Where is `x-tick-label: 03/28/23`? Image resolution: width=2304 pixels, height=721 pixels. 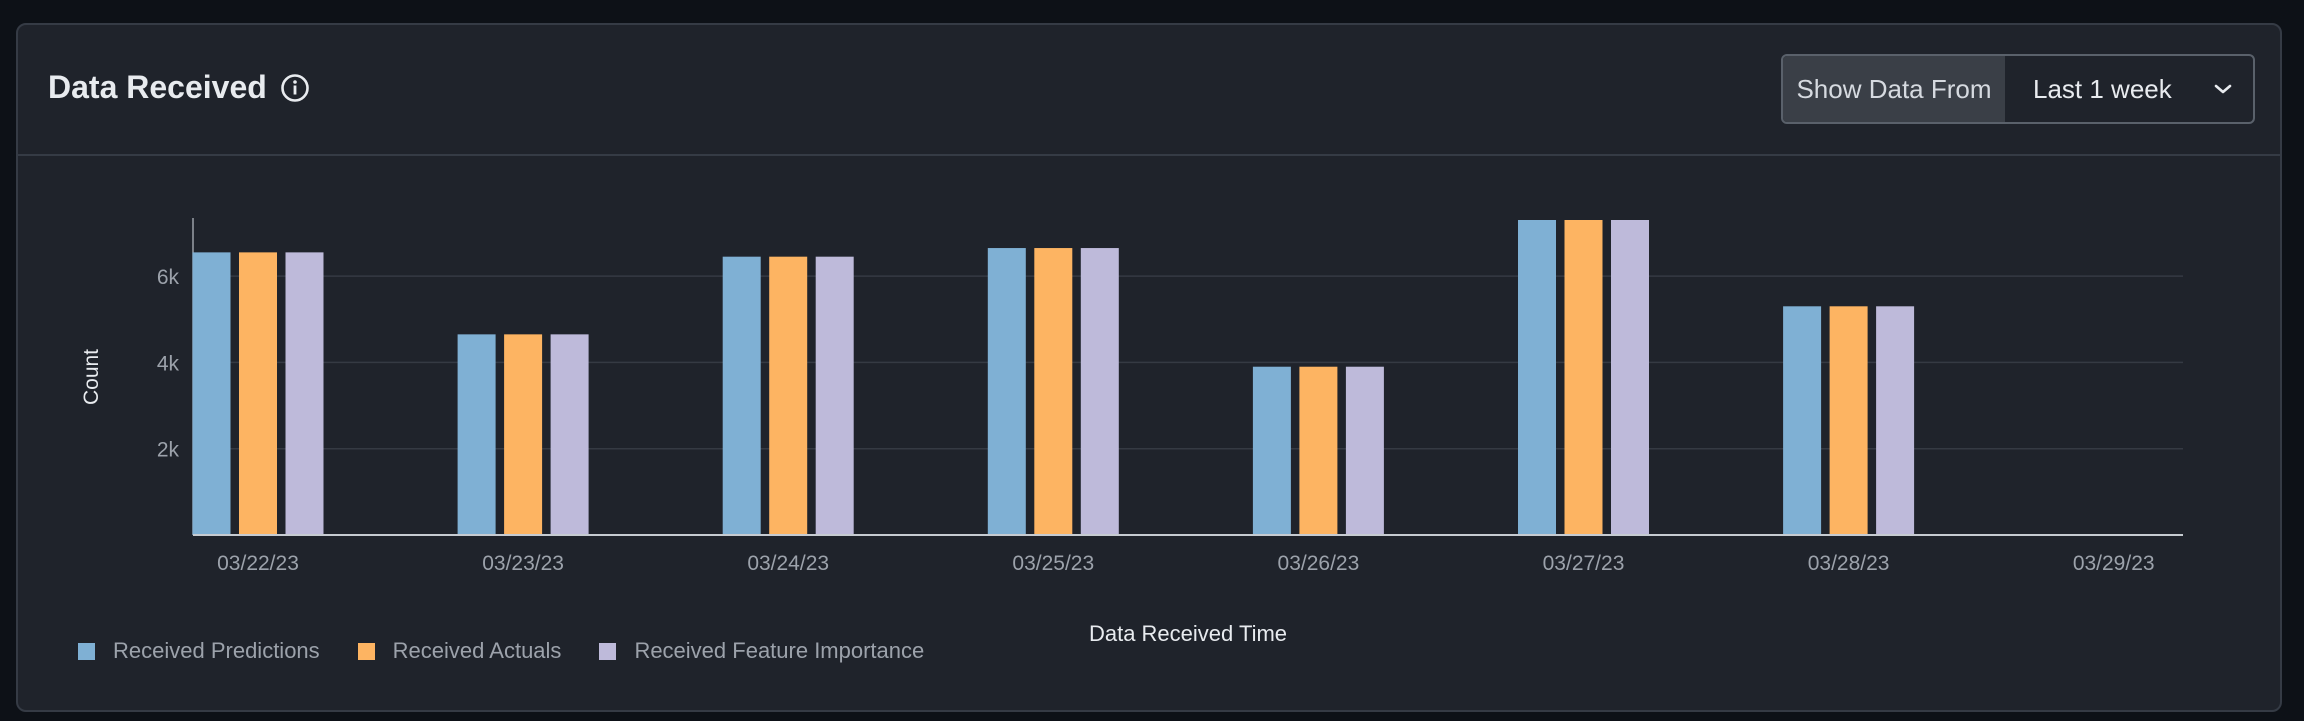 x-tick-label: 03/28/23 is located at coordinates (1849, 563).